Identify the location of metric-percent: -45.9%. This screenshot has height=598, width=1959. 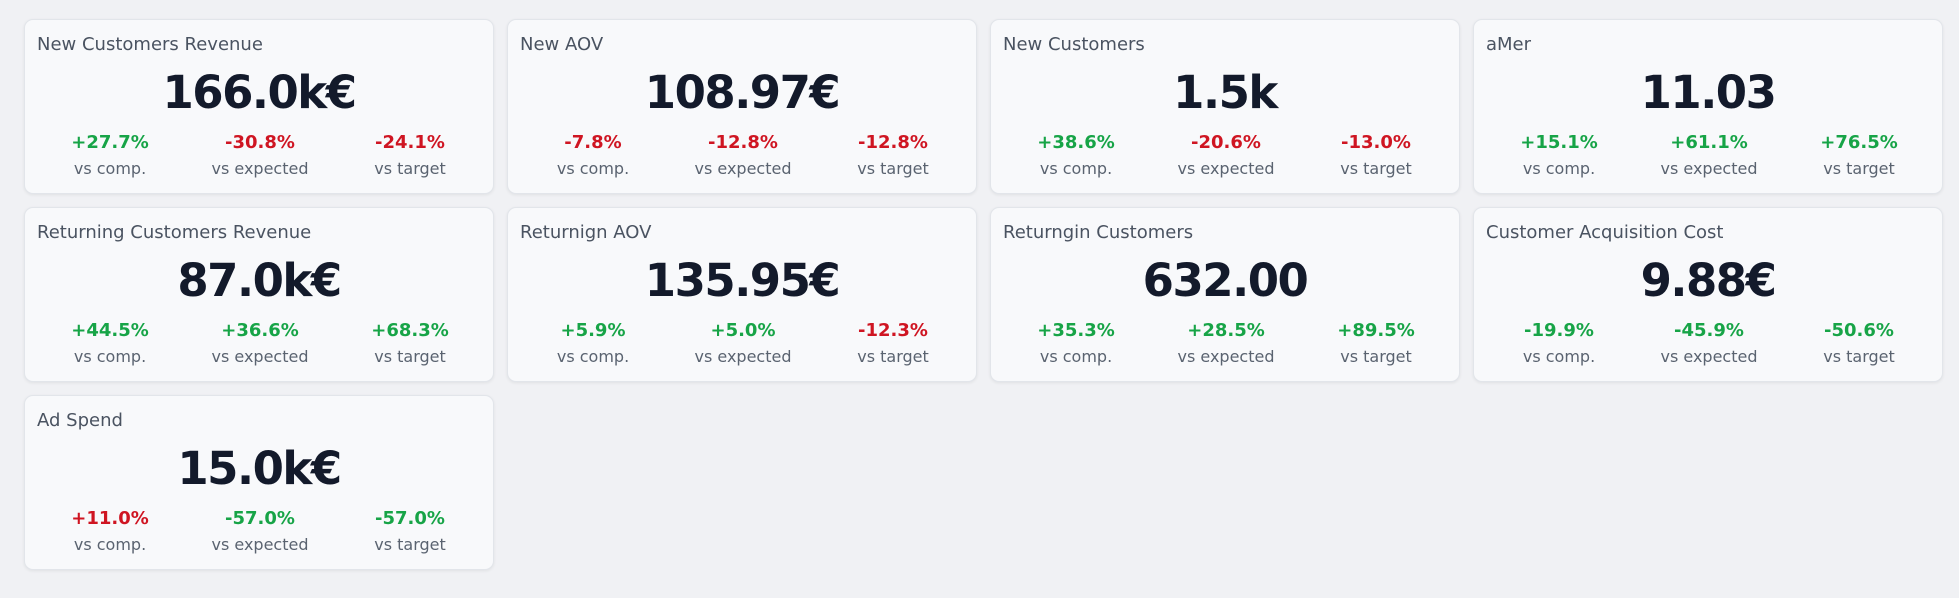
(1709, 330).